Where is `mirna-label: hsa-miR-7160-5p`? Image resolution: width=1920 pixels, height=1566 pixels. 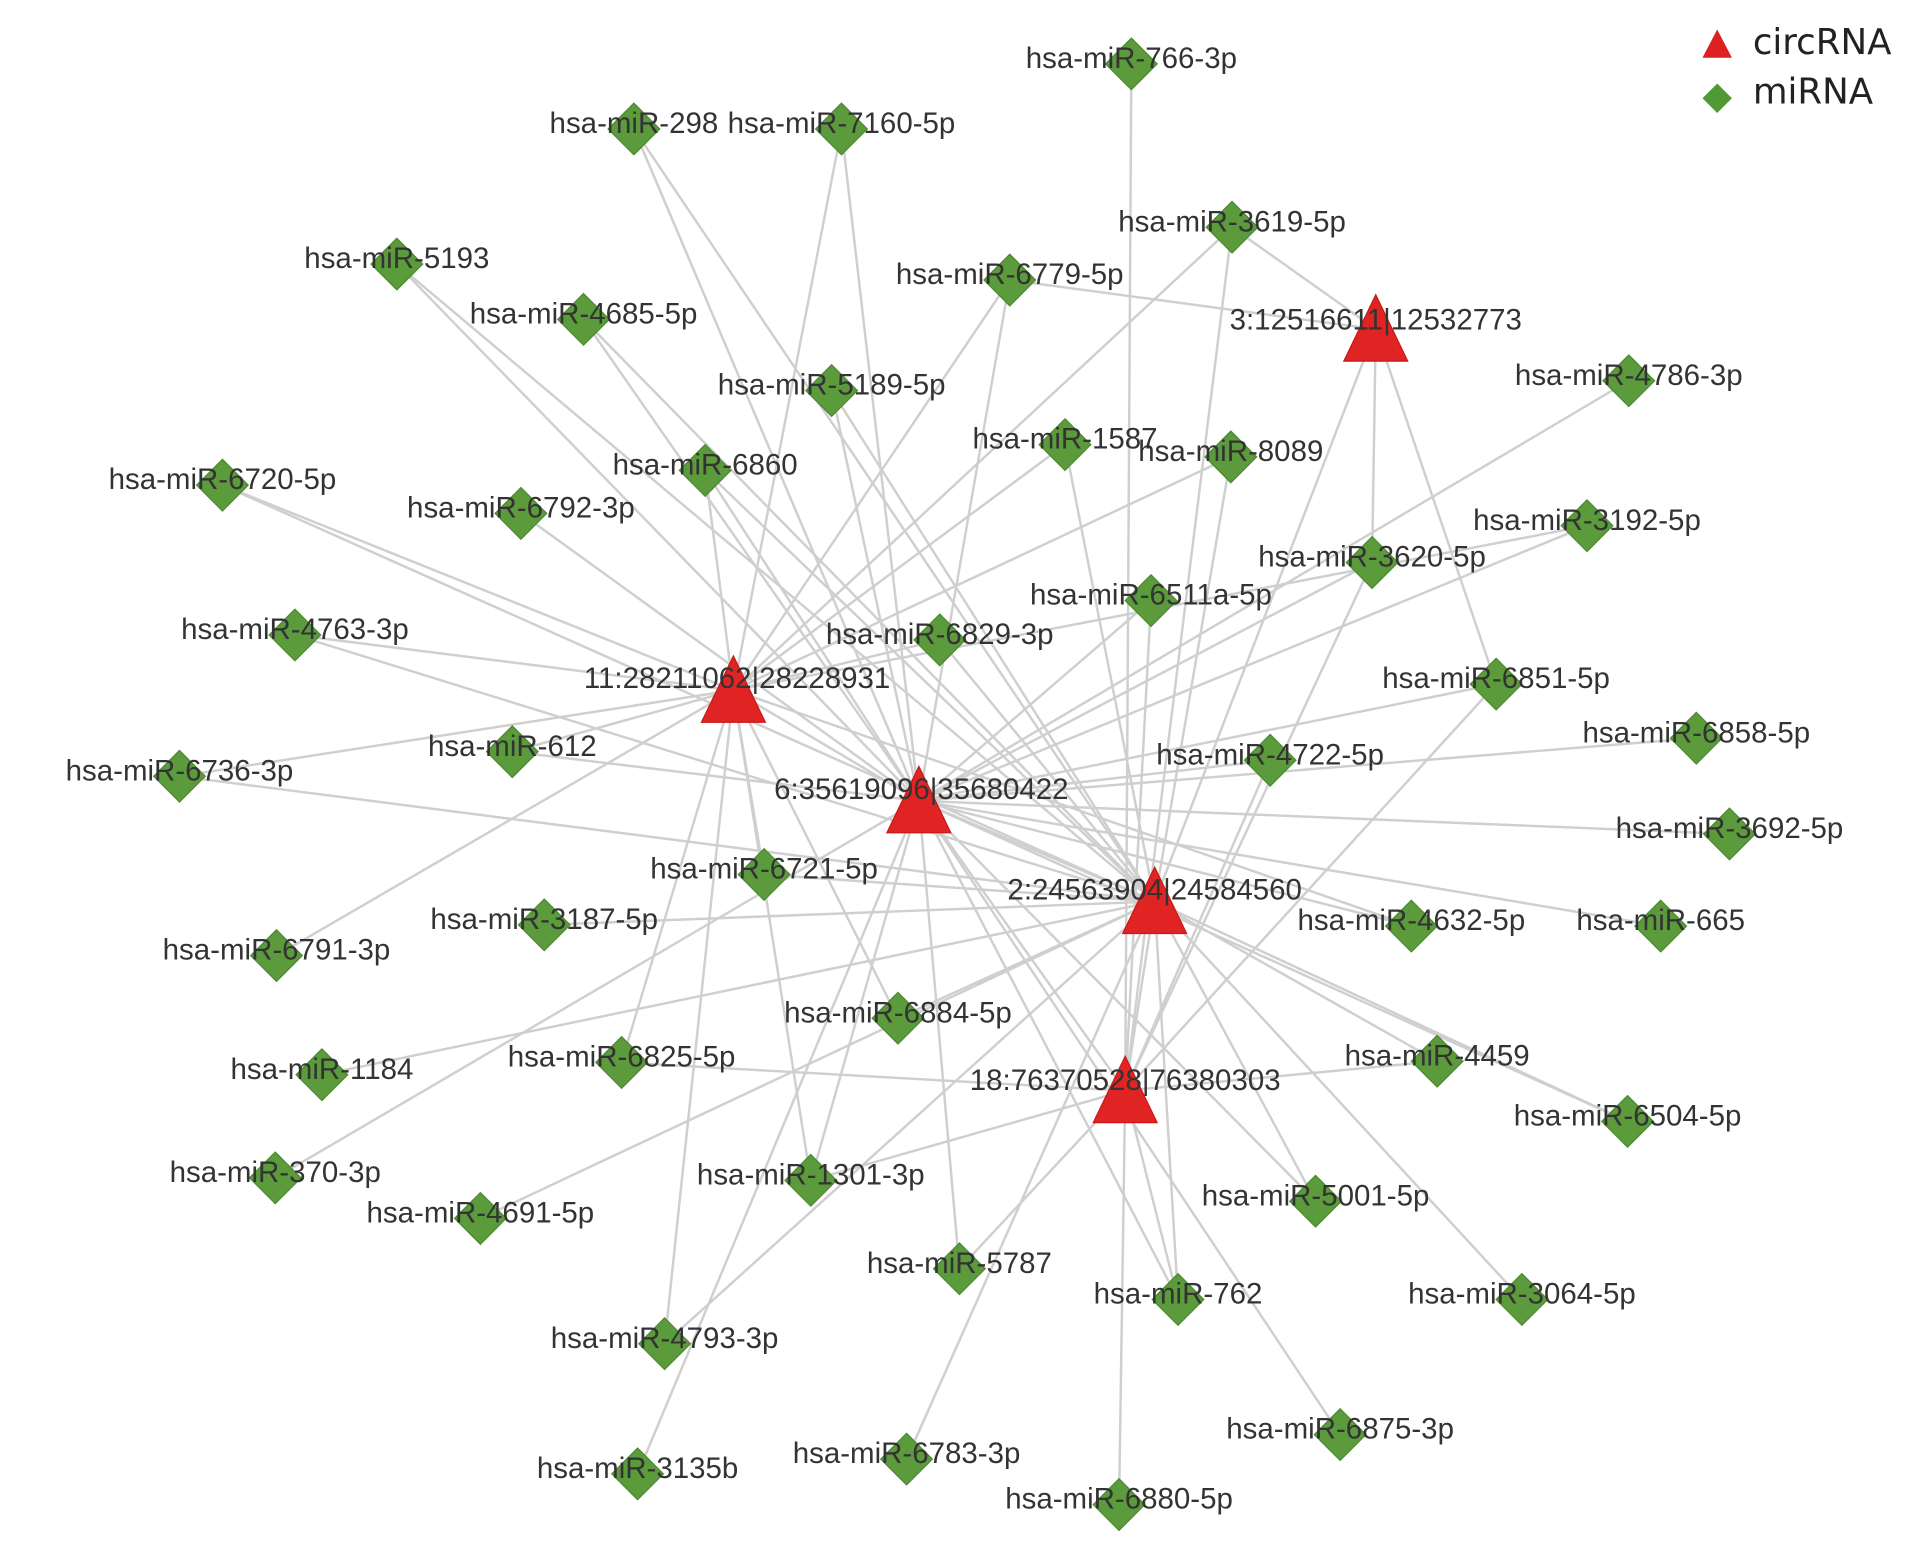 mirna-label: hsa-miR-7160-5p is located at coordinates (842, 123).